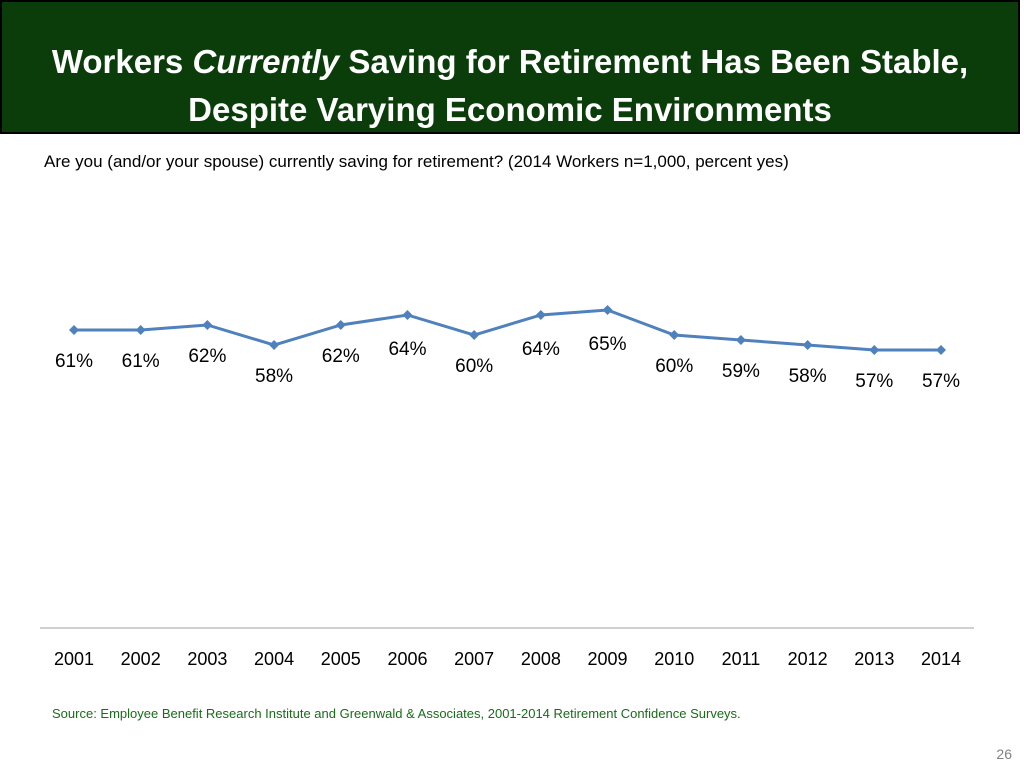  I want to click on data-point-2008, so click(540, 315).